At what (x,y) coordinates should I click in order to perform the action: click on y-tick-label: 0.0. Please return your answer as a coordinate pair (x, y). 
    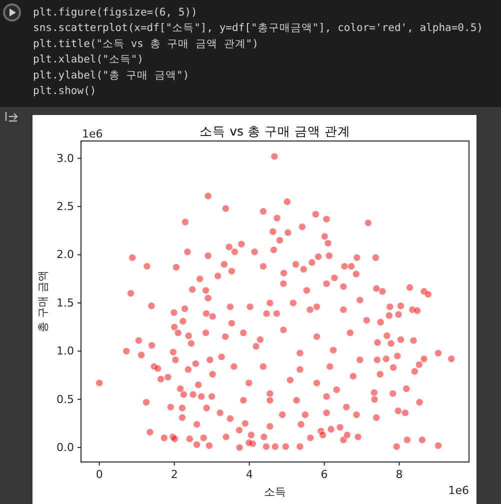
    Looking at the image, I should click on (65, 447).